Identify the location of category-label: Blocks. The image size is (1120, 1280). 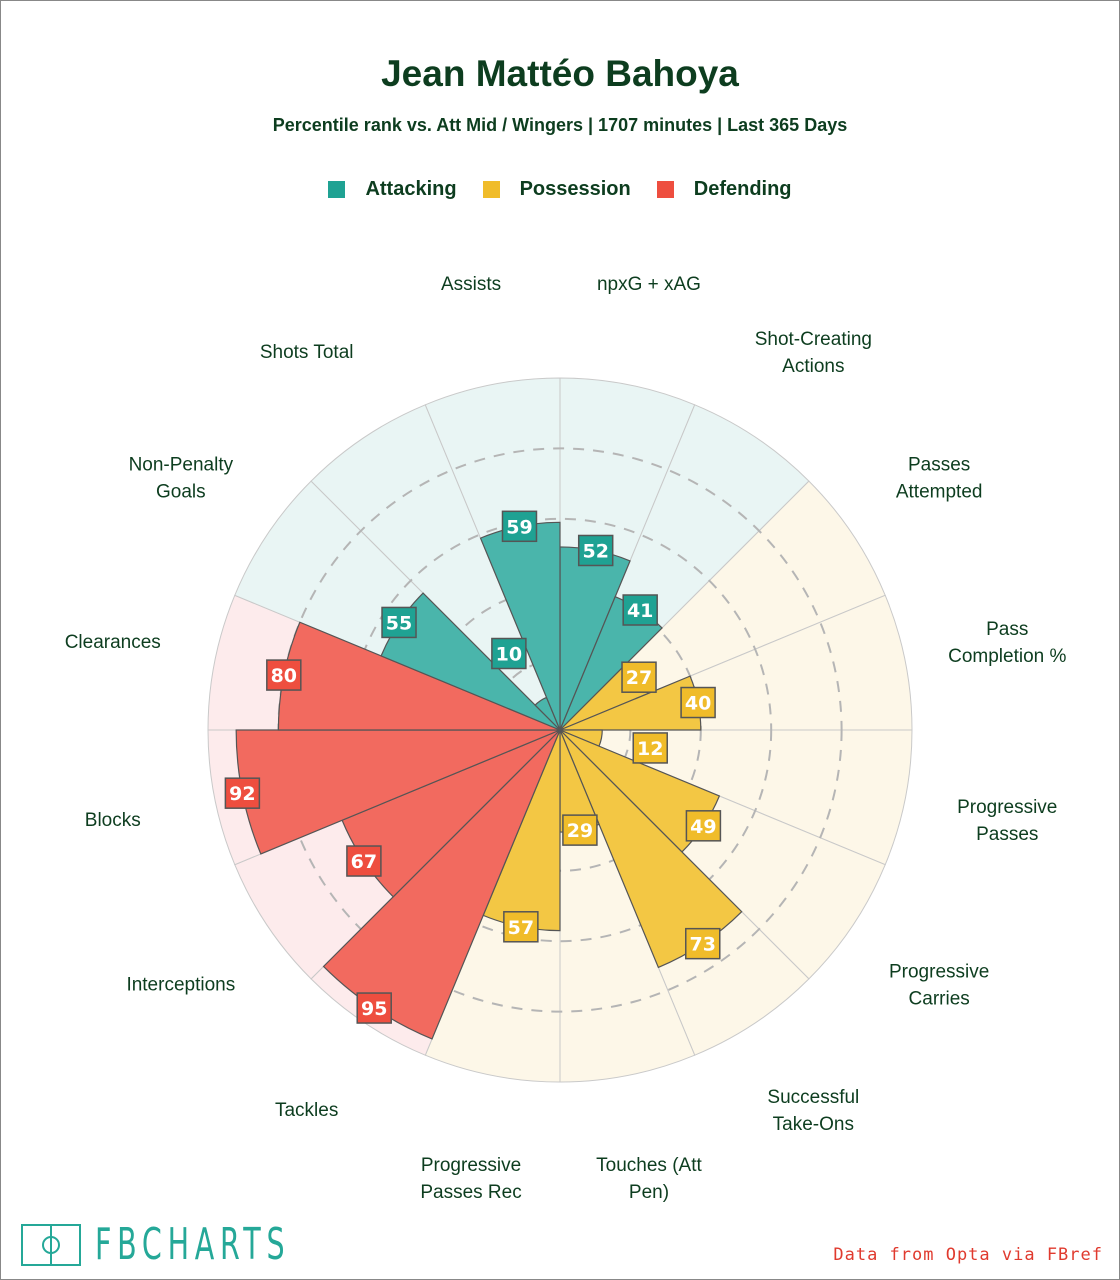
(113, 820).